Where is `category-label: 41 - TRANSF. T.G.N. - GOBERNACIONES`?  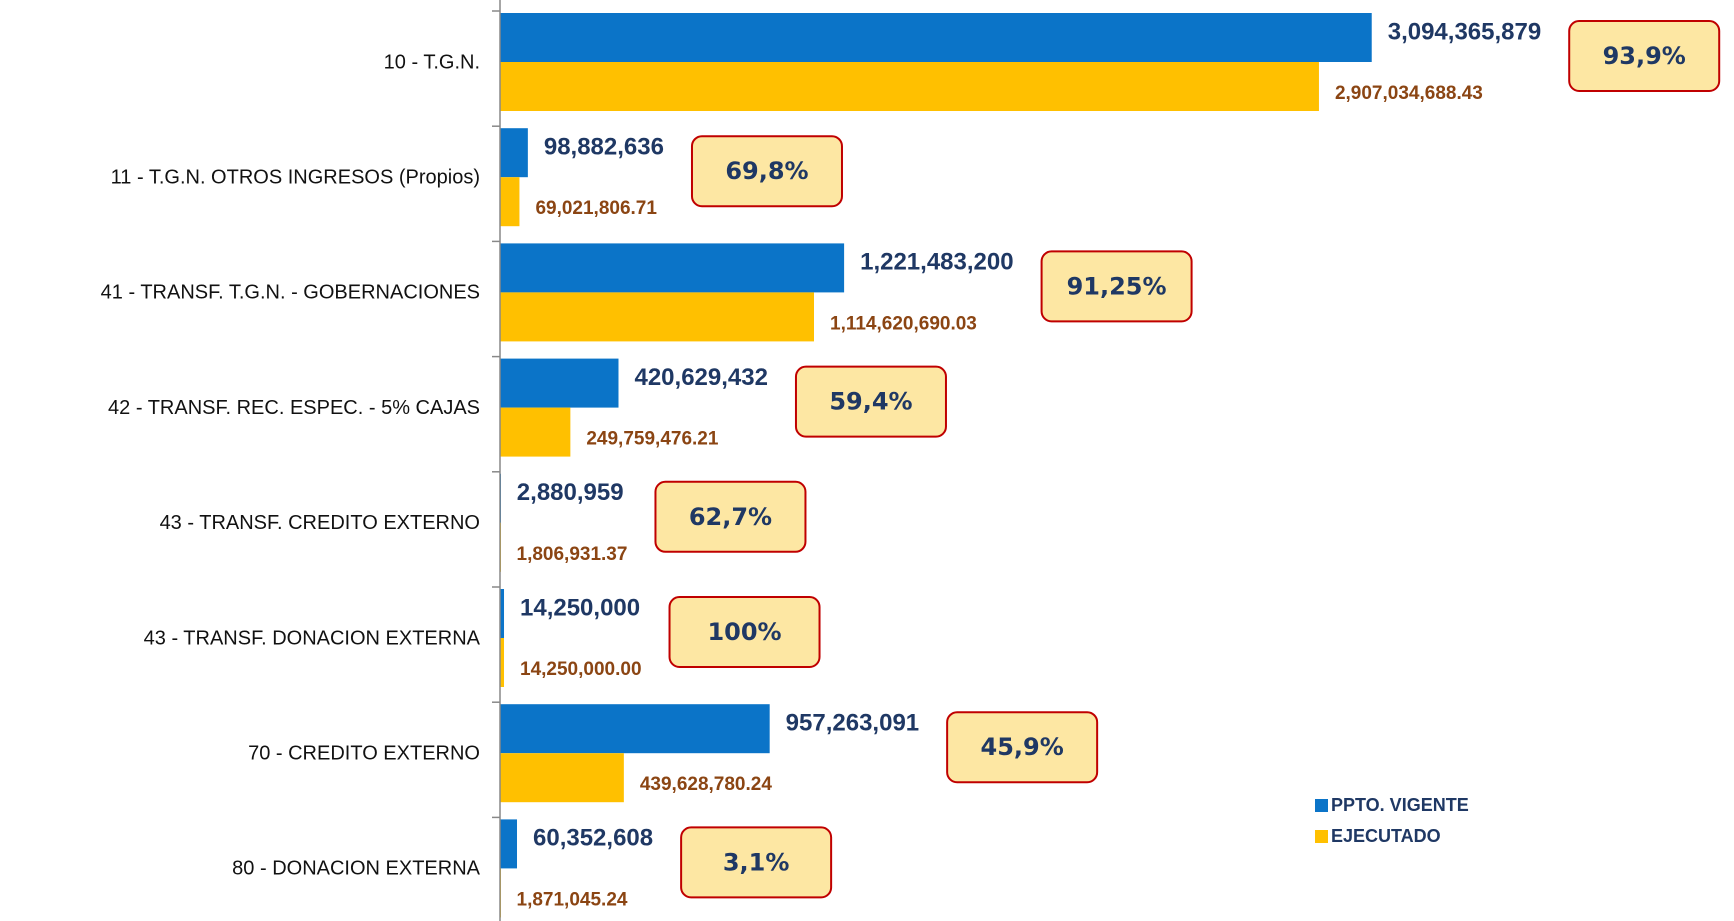 category-label: 41 - TRANSF. T.G.N. - GOBERNACIONES is located at coordinates (290, 293).